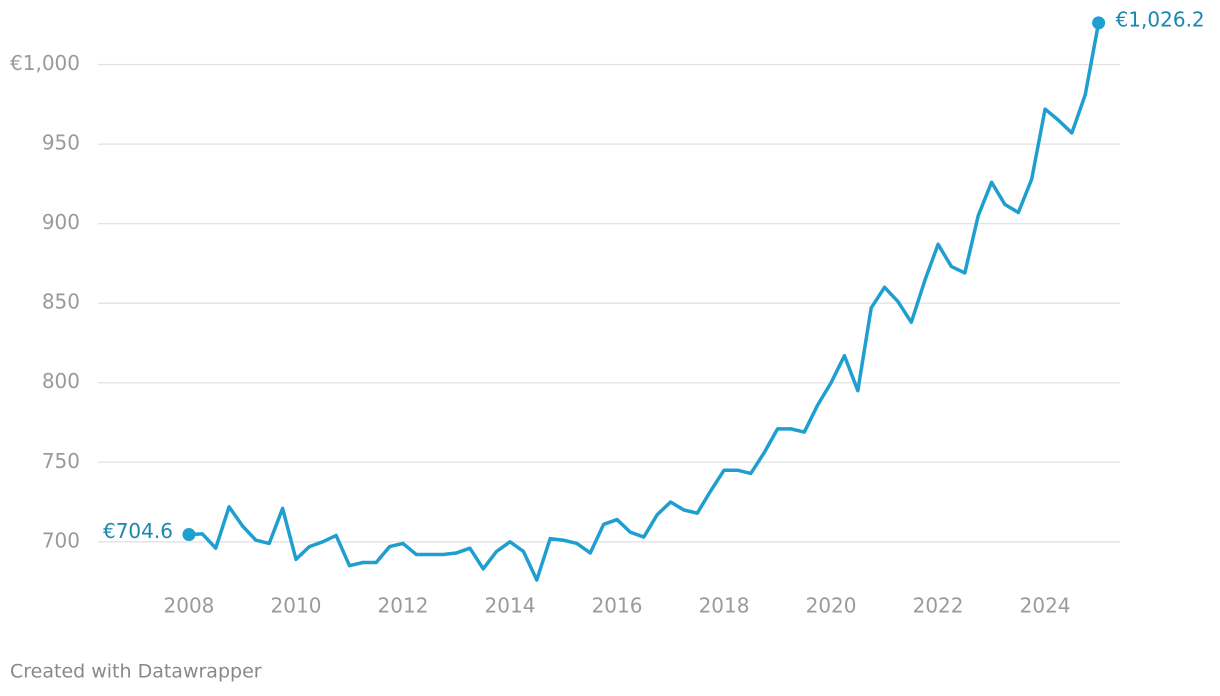 Image resolution: width=1220 pixels, height=696 pixels. I want to click on x-tick-label: 2024, so click(1045, 606).